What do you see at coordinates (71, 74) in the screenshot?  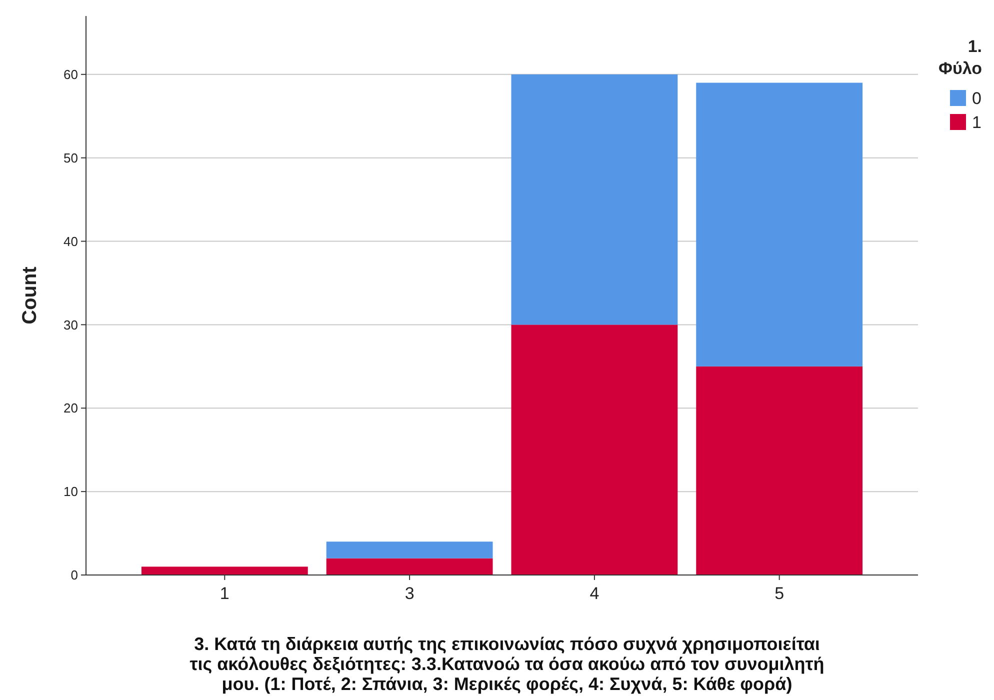 I see `y-tick-label: 60` at bounding box center [71, 74].